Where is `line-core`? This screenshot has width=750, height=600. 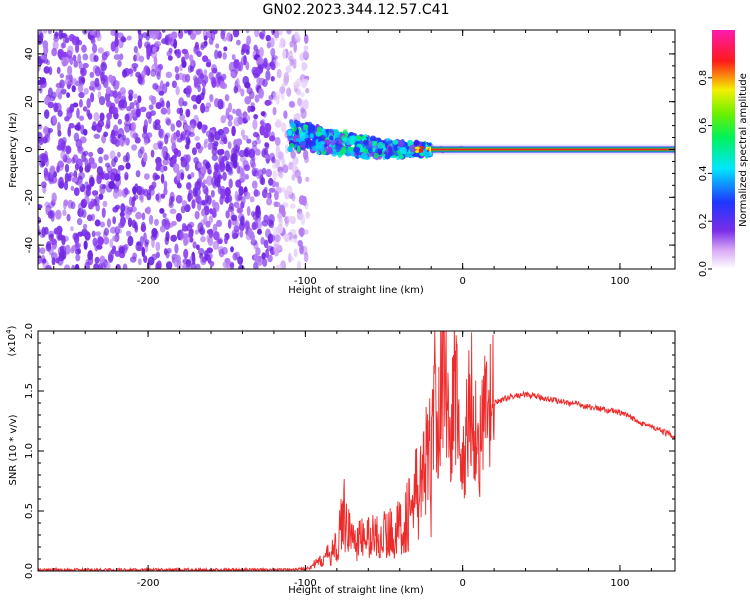 line-core is located at coordinates (553, 149).